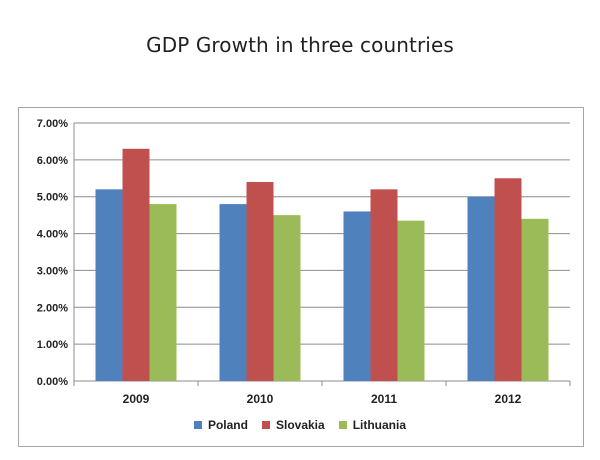 Image resolution: width=600 pixels, height=460 pixels. What do you see at coordinates (109, 285) in the screenshot?
I see `bar-poland-2009` at bounding box center [109, 285].